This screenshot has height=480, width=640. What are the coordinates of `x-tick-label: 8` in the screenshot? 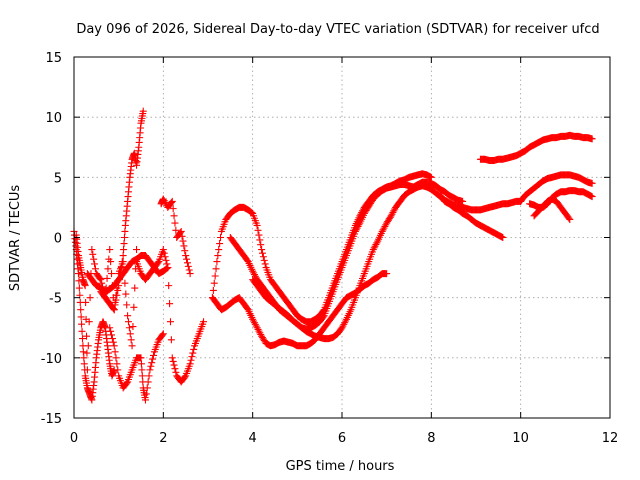 It's located at (431, 438).